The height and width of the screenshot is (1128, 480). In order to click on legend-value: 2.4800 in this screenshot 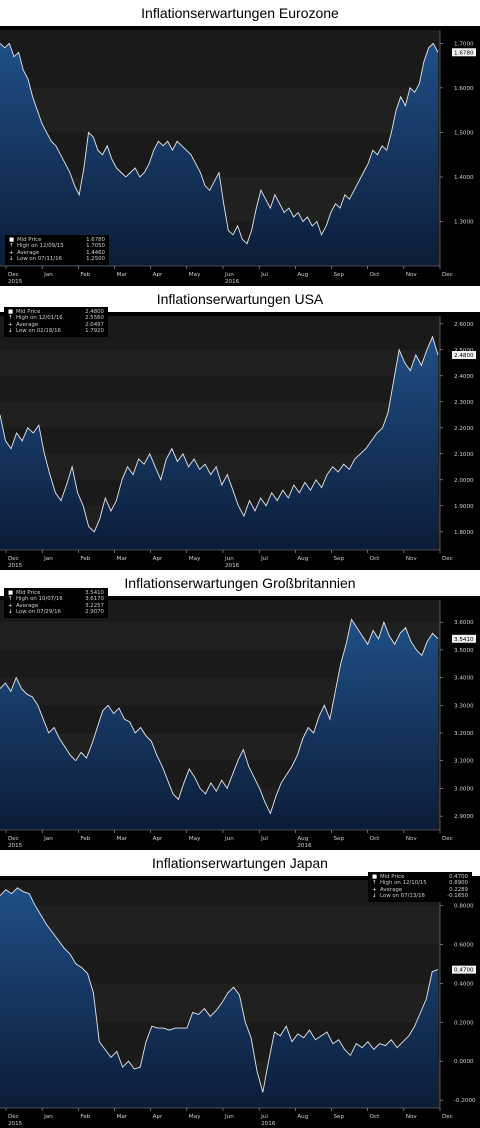, I will do `click(94, 312)`.